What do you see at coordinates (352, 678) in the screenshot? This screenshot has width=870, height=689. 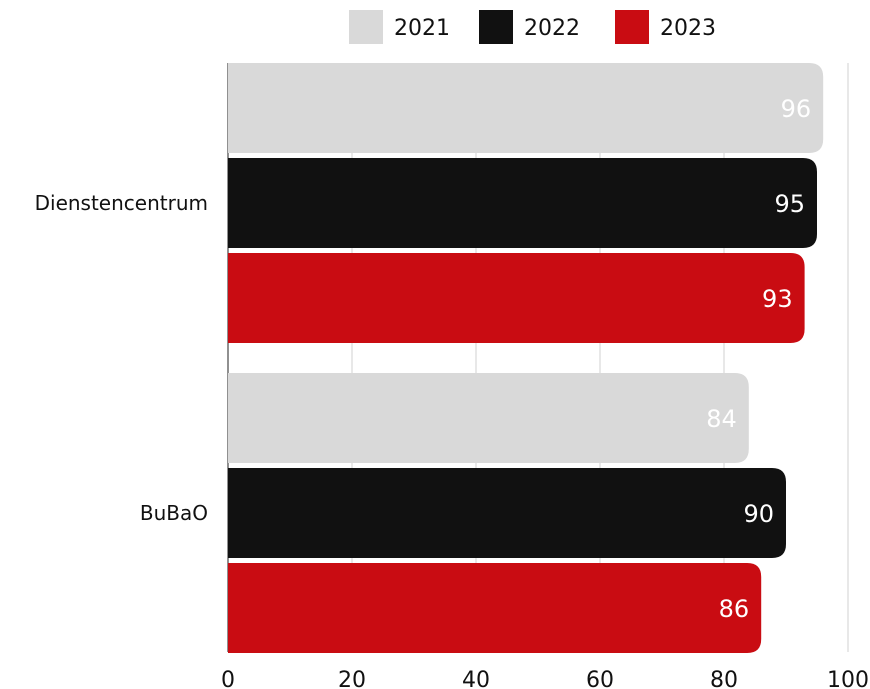 I see `x-tick-label: 20` at bounding box center [352, 678].